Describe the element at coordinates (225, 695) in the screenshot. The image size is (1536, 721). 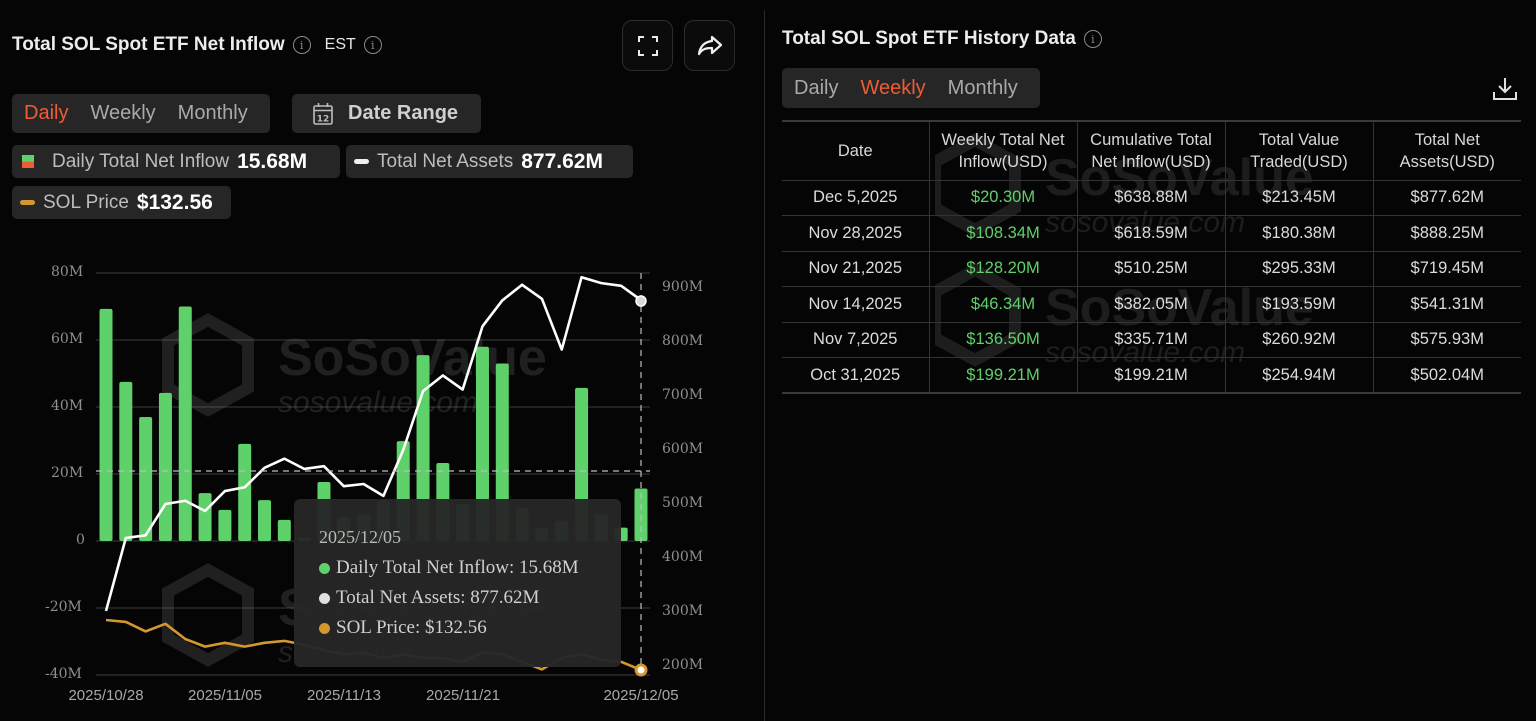
I see `x-tick: 2025/11/05` at that location.